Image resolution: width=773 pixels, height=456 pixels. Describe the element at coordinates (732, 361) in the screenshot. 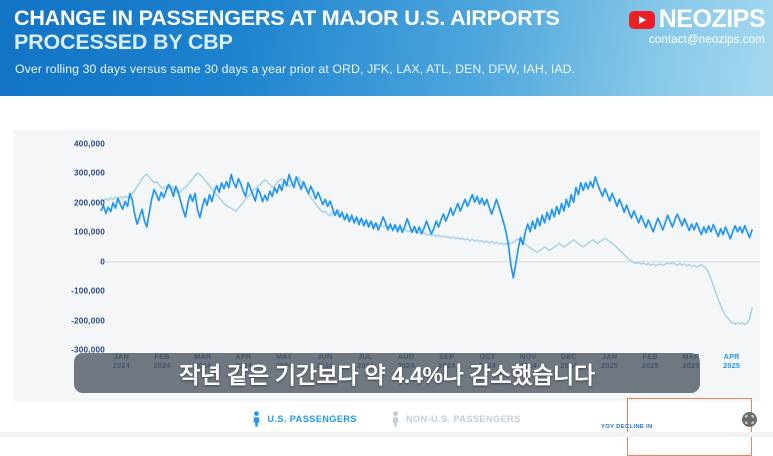

I see `x-axis-tick: APR 2025` at that location.